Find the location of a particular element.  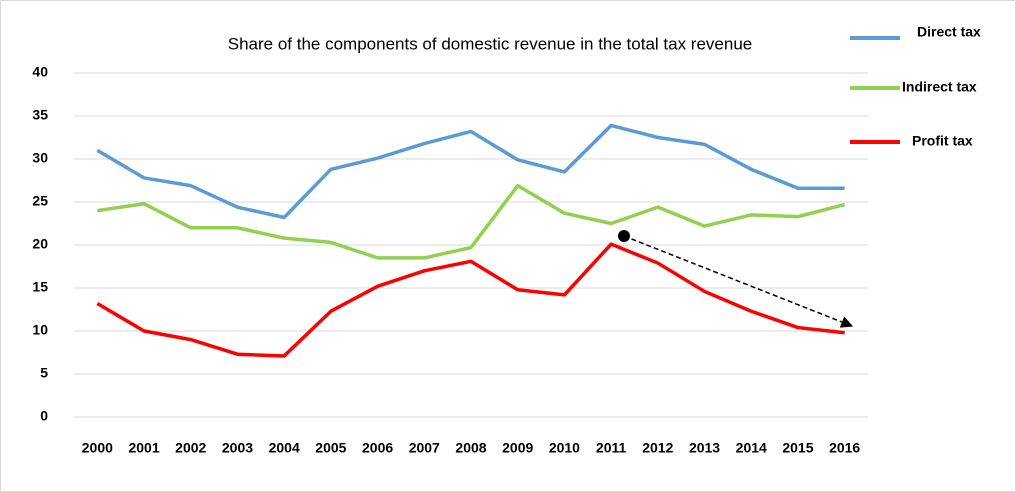

legend-label: Indirect tax is located at coordinates (939, 87).